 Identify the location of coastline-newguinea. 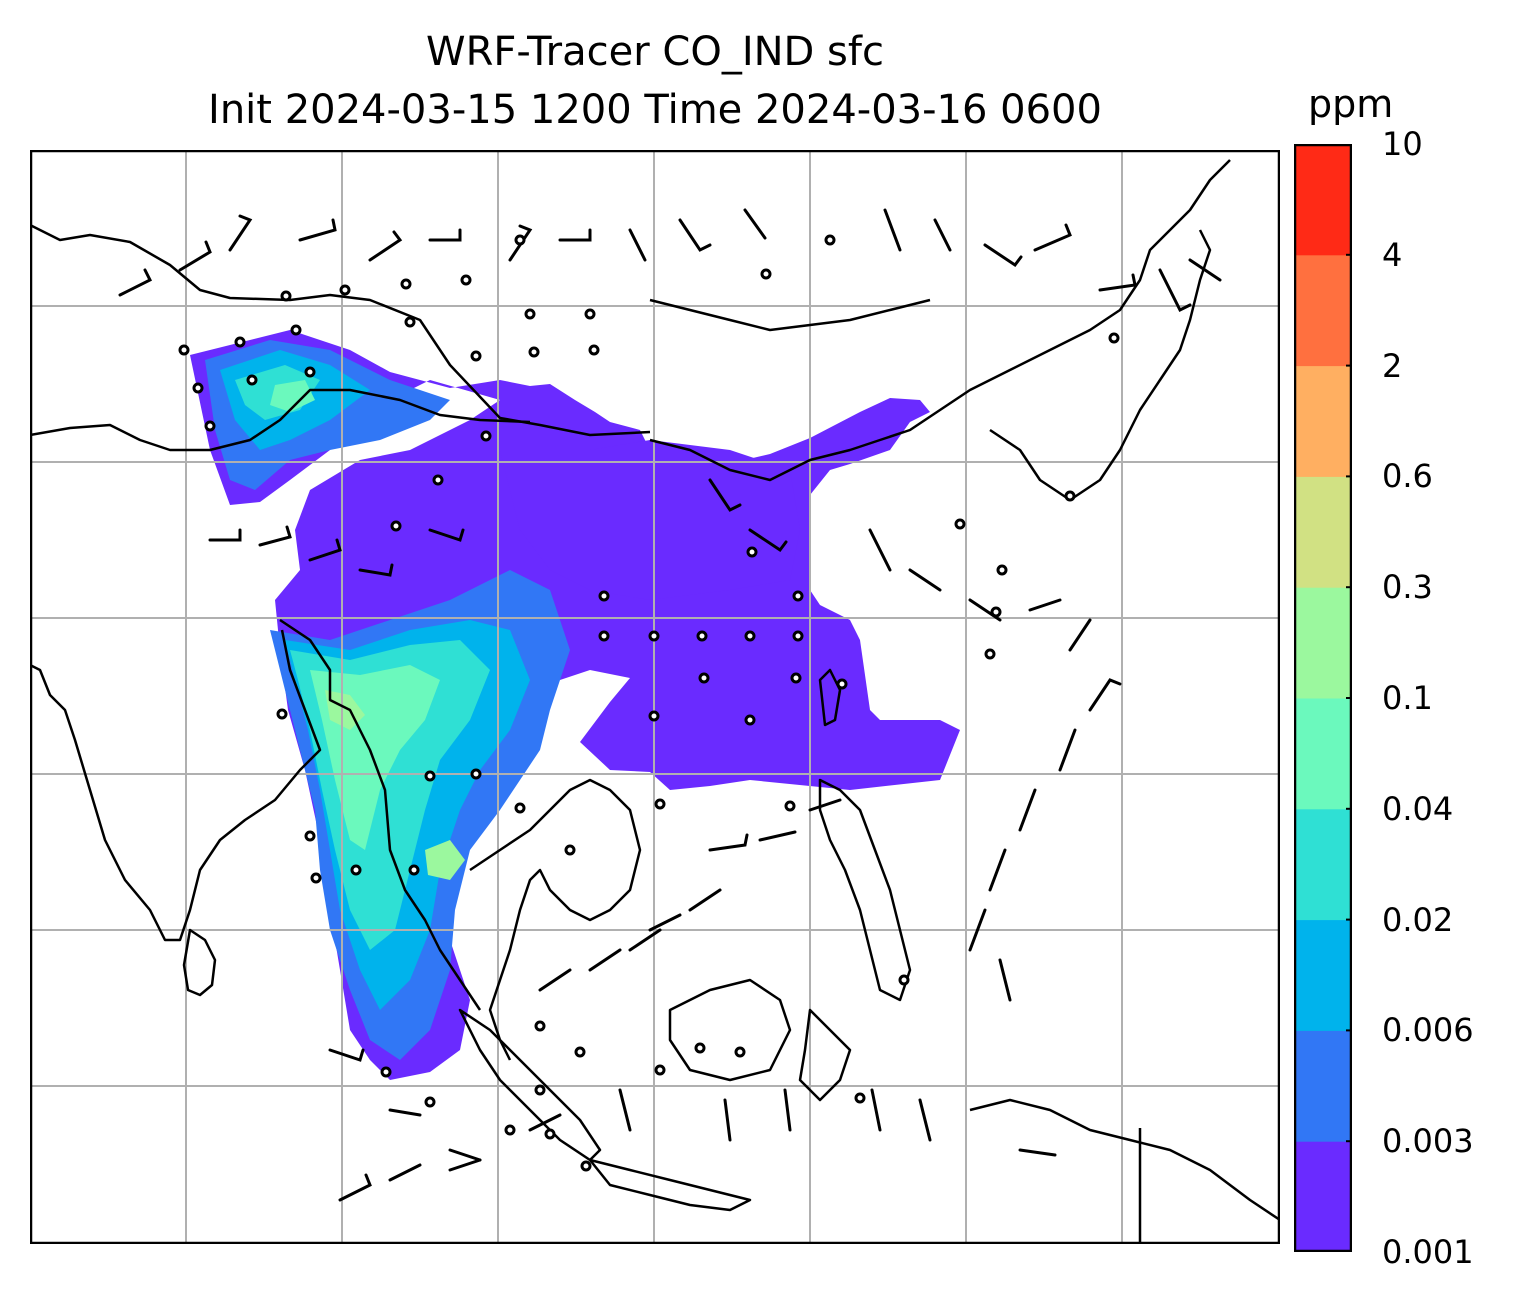
(1124, 1160).